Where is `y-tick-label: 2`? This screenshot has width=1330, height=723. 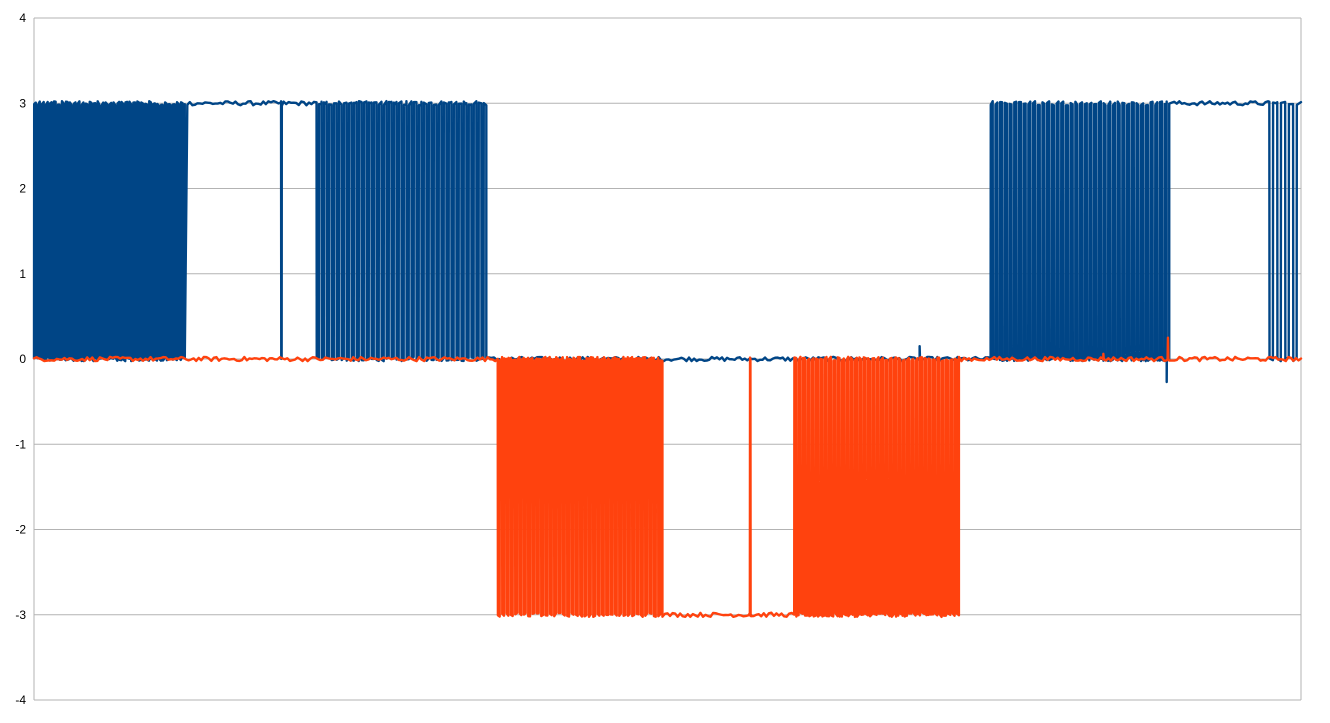 y-tick-label: 2 is located at coordinates (22, 189).